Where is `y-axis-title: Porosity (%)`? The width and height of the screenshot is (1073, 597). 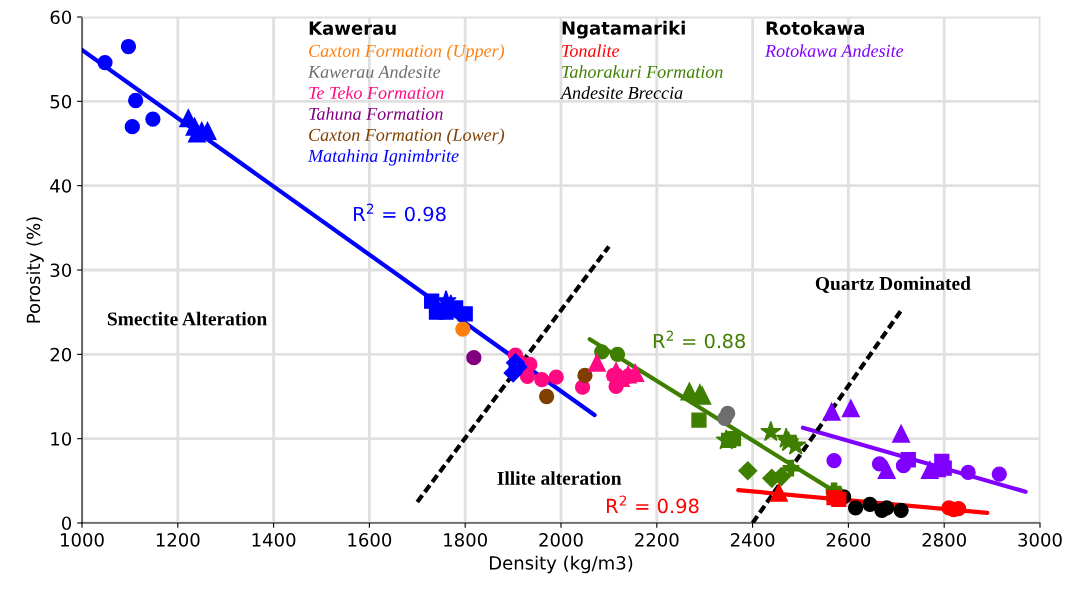 y-axis-title: Porosity (%) is located at coordinates (35, 270).